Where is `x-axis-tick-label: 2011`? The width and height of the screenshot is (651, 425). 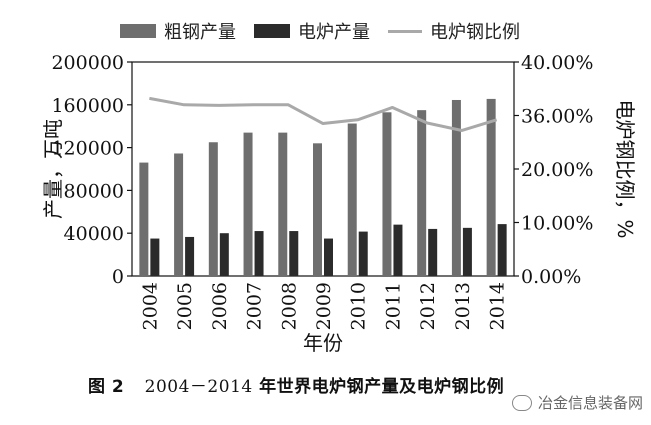 x-axis-tick-label: 2011 is located at coordinates (393, 306).